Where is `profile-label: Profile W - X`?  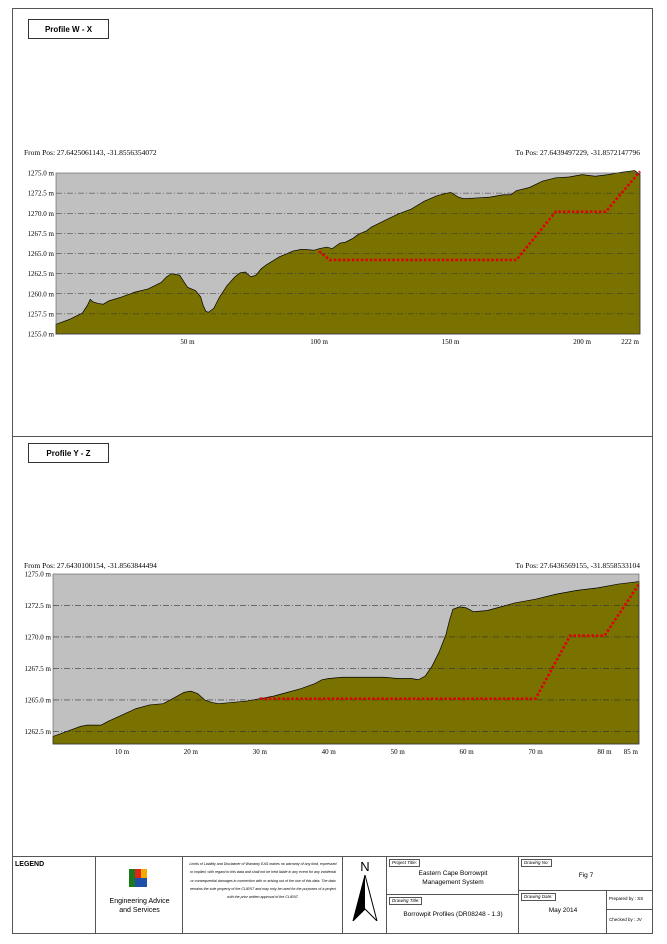 profile-label: Profile W - X is located at coordinates (68, 29).